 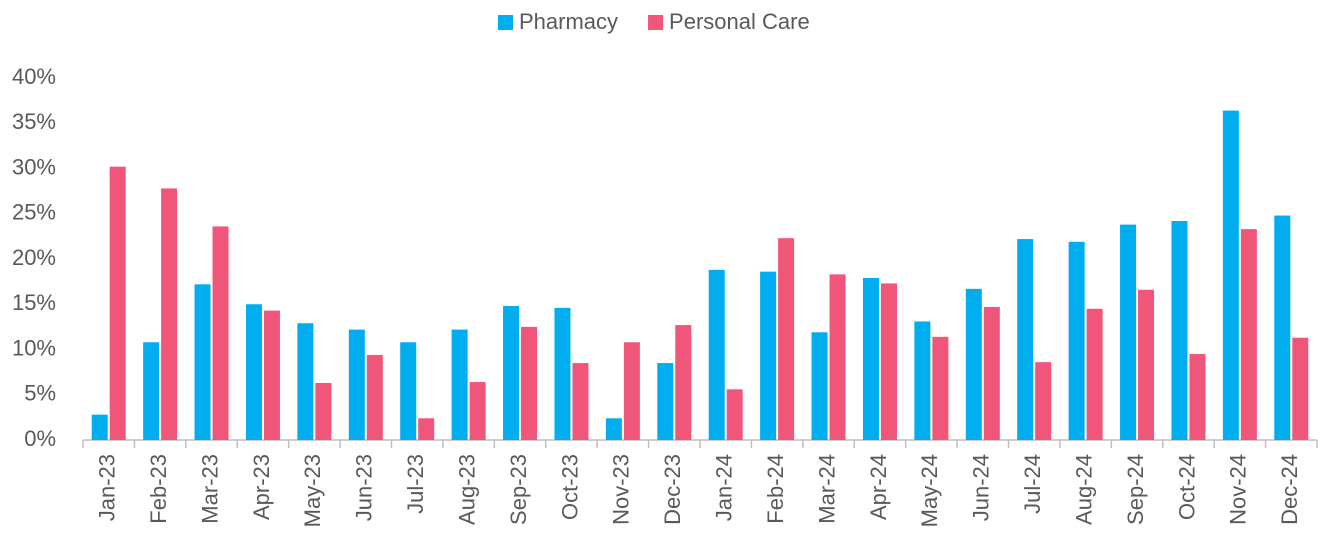 What do you see at coordinates (775, 489) in the screenshot?
I see `x-tick-label: Feb-24` at bounding box center [775, 489].